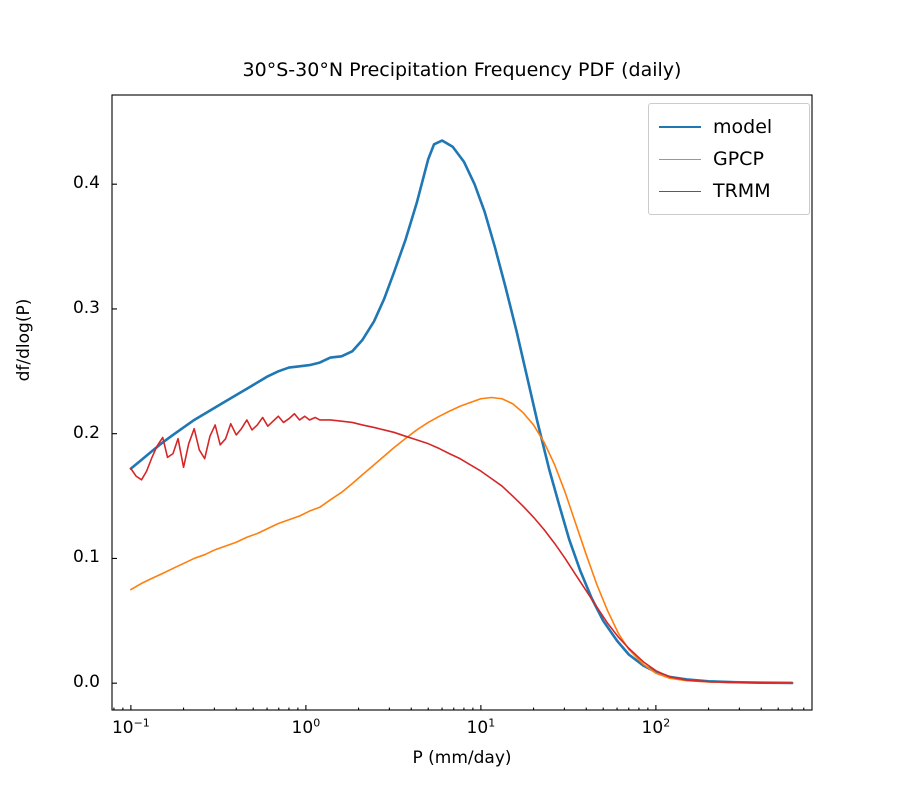  Describe the element at coordinates (656, 727) in the screenshot. I see `x-tick-label: 10²` at that location.